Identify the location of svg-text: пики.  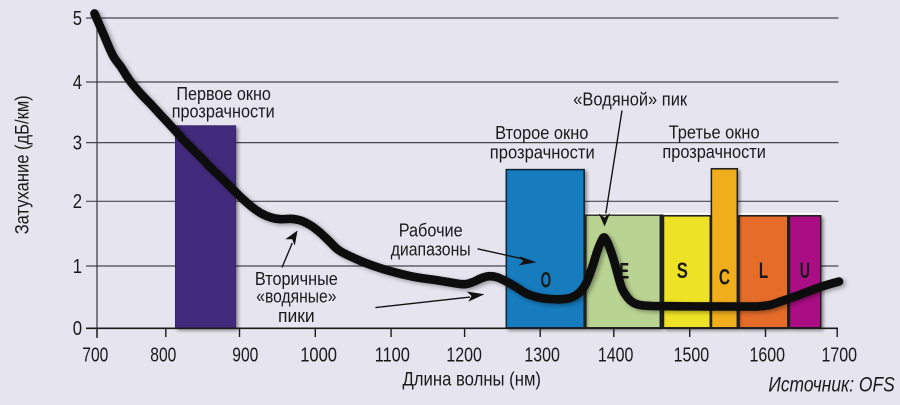
(296, 316).